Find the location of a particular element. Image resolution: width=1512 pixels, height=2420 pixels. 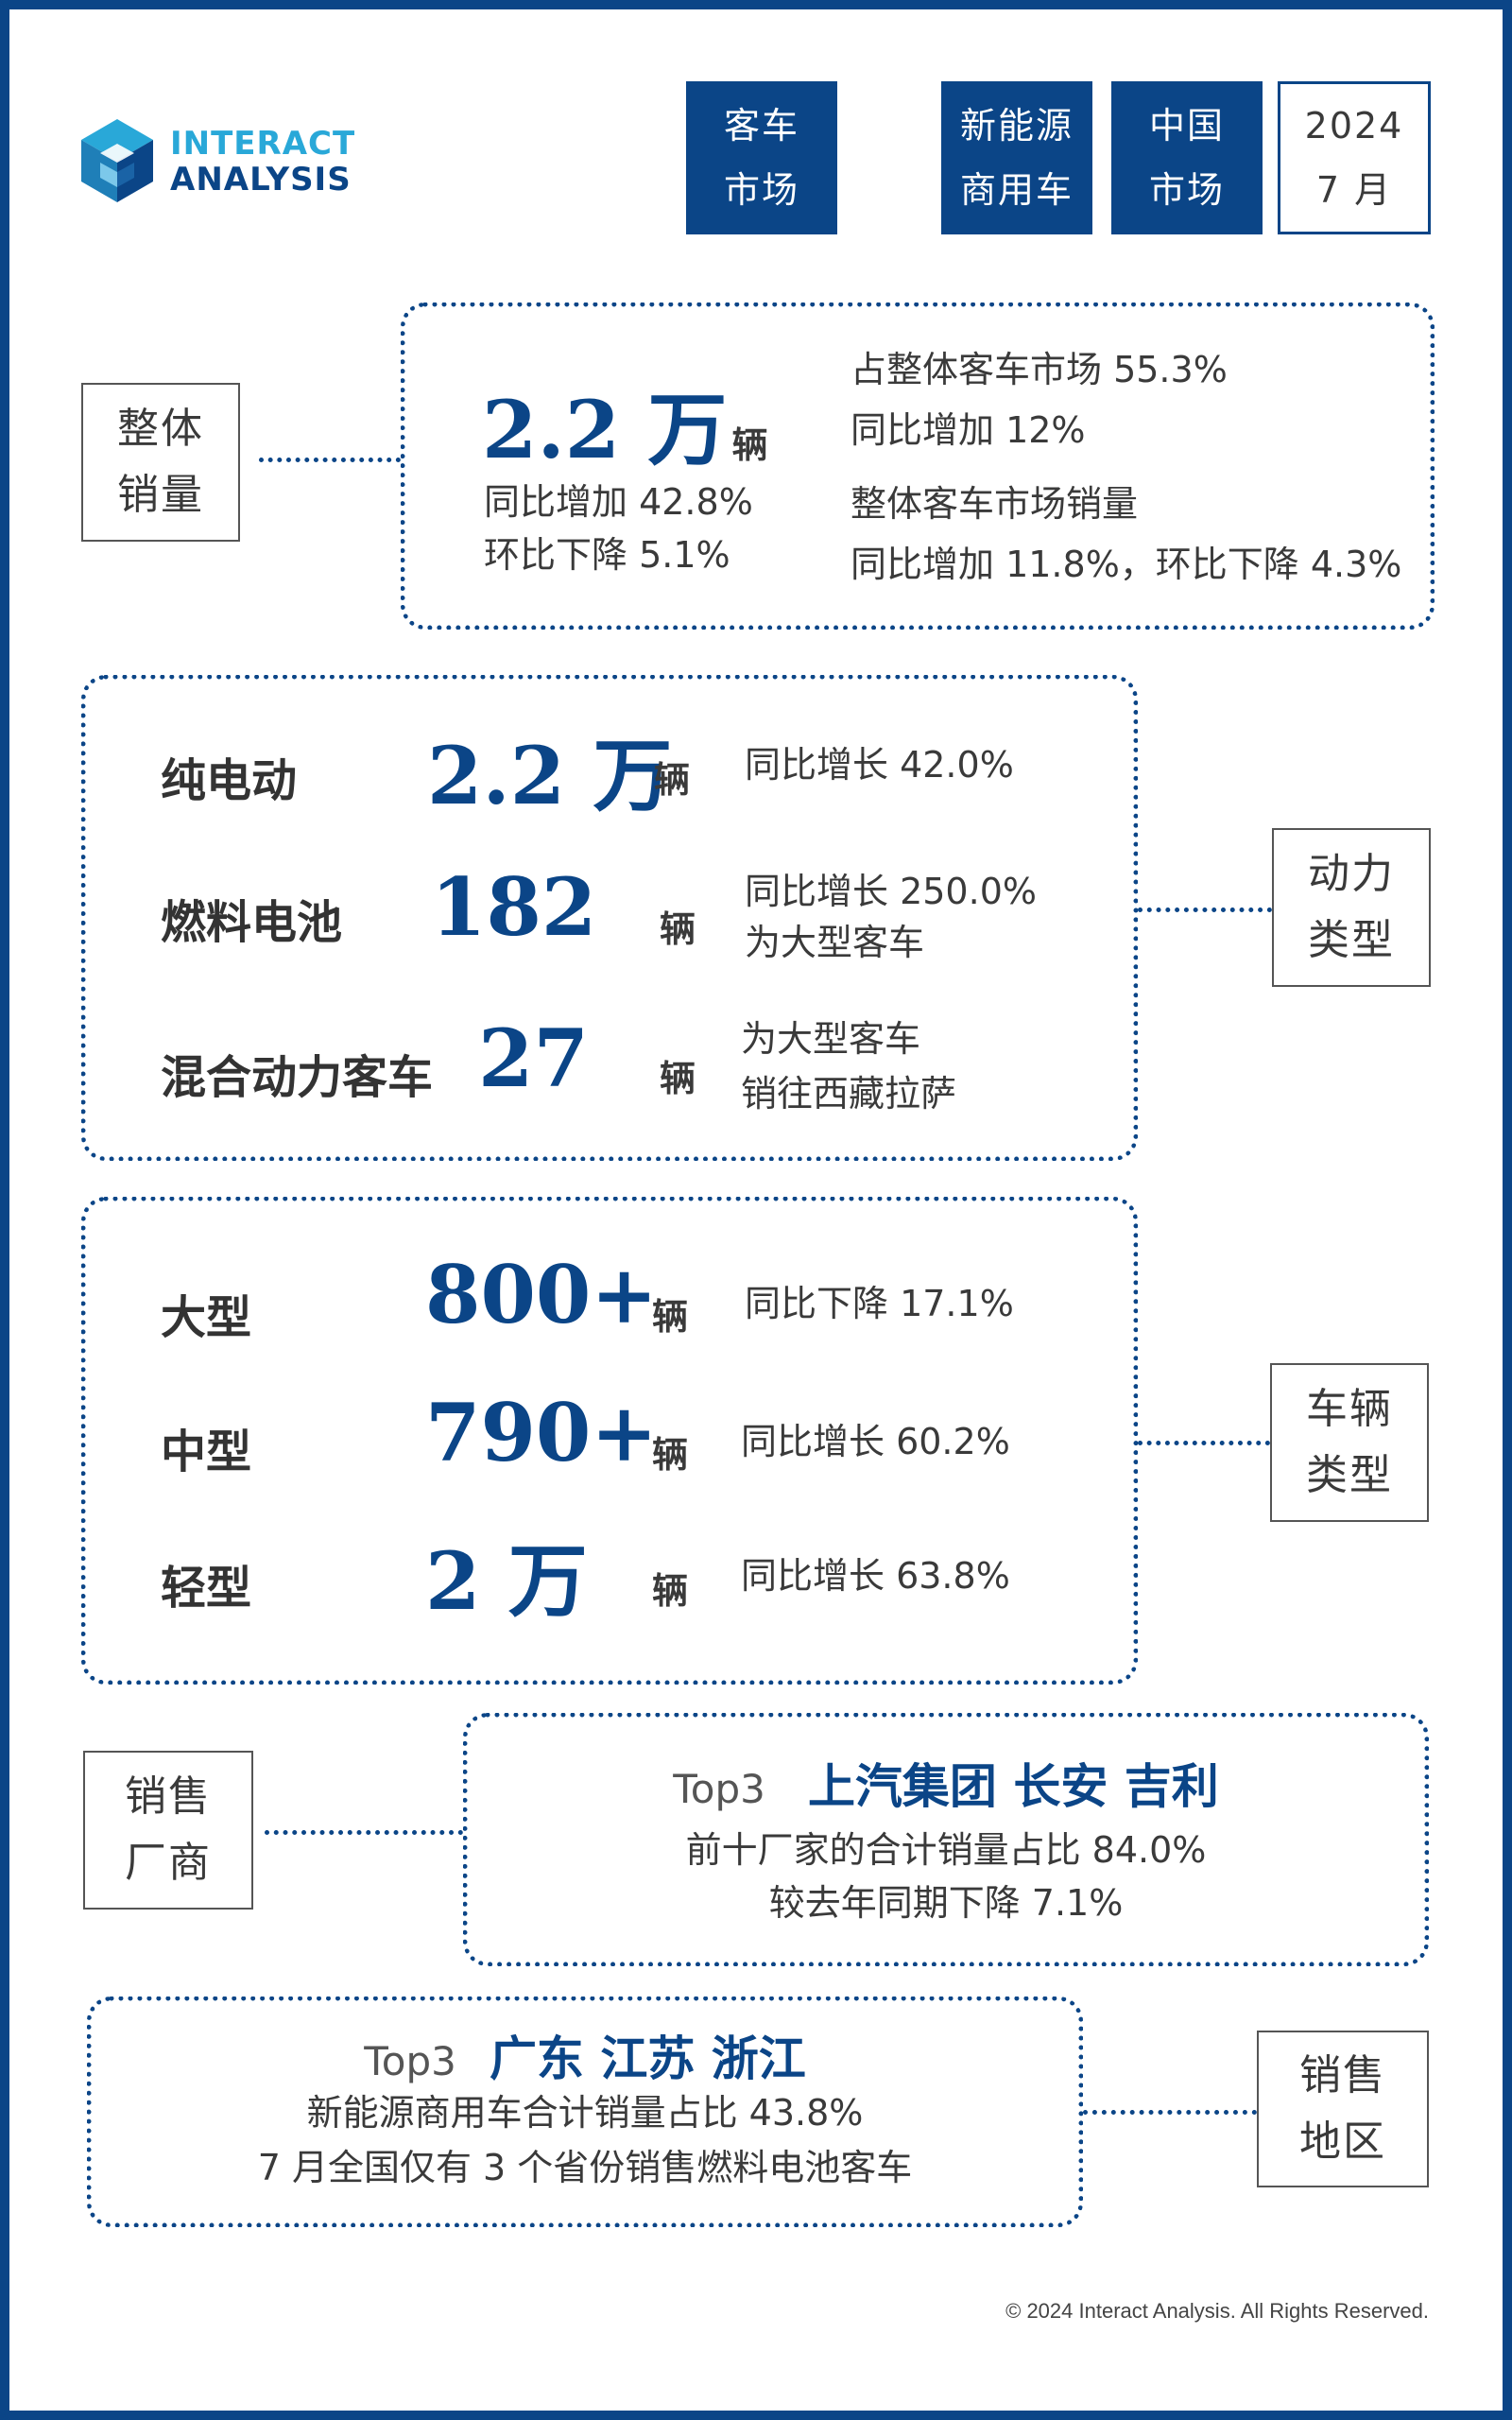

power-unit-bev: 辆 is located at coordinates (672, 779).